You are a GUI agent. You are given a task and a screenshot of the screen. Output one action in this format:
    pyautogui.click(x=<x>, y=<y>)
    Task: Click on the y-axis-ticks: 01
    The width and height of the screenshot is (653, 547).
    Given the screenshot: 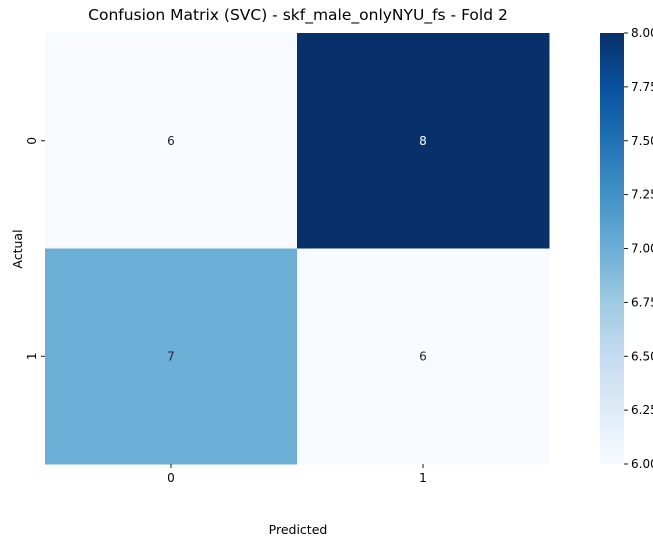 What is the action you would take?
    pyautogui.click(x=35, y=248)
    